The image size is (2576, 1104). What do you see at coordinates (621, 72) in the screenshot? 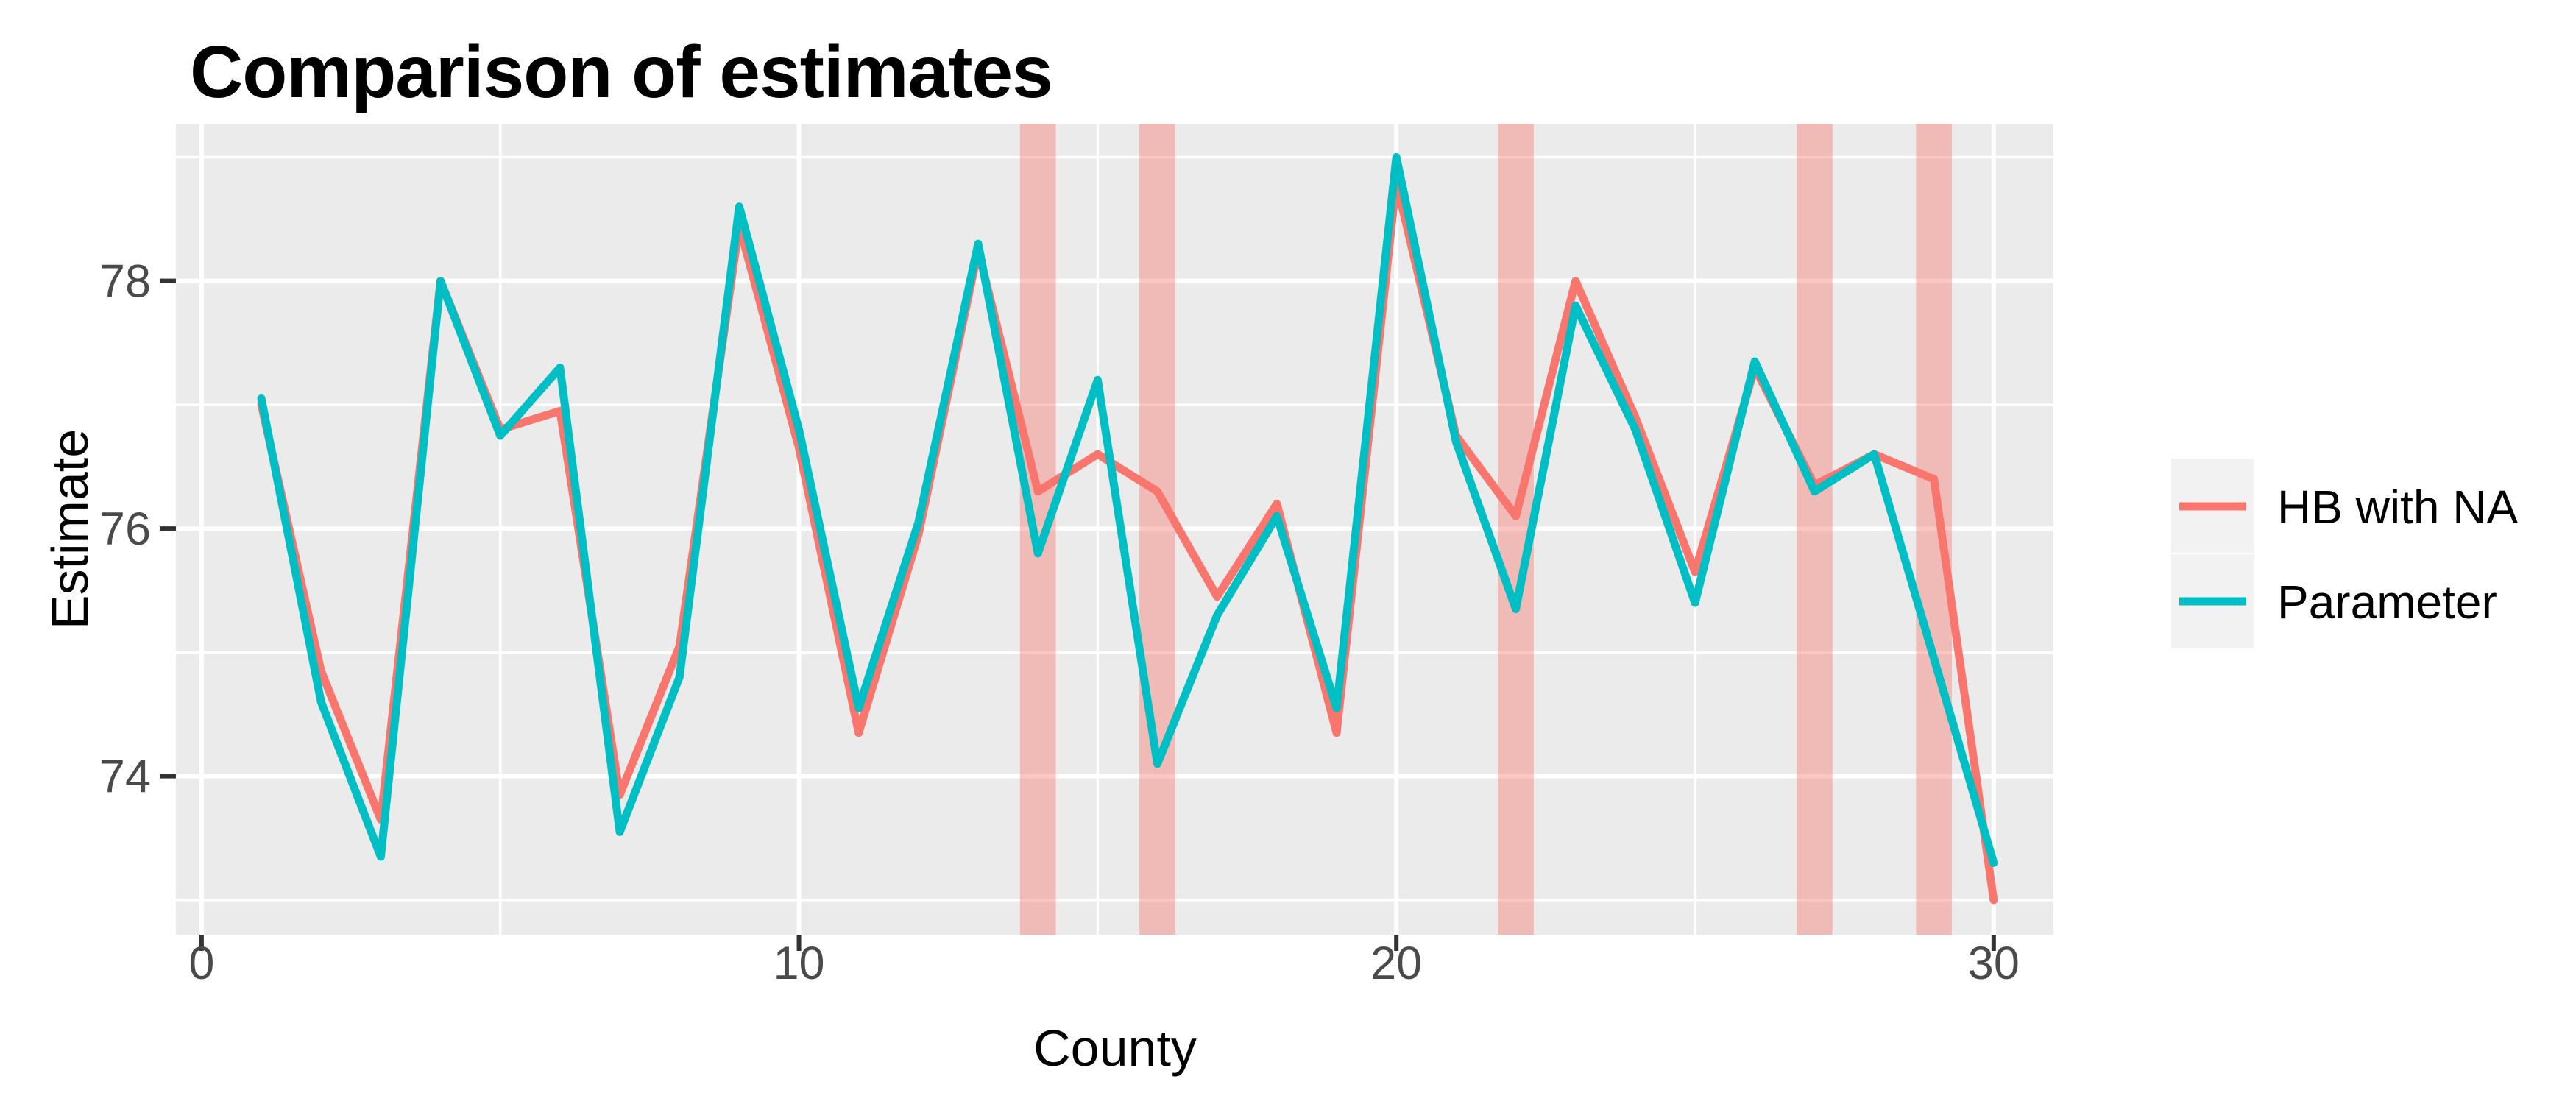
I see `chart-title: Comparison of estimates` at bounding box center [621, 72].